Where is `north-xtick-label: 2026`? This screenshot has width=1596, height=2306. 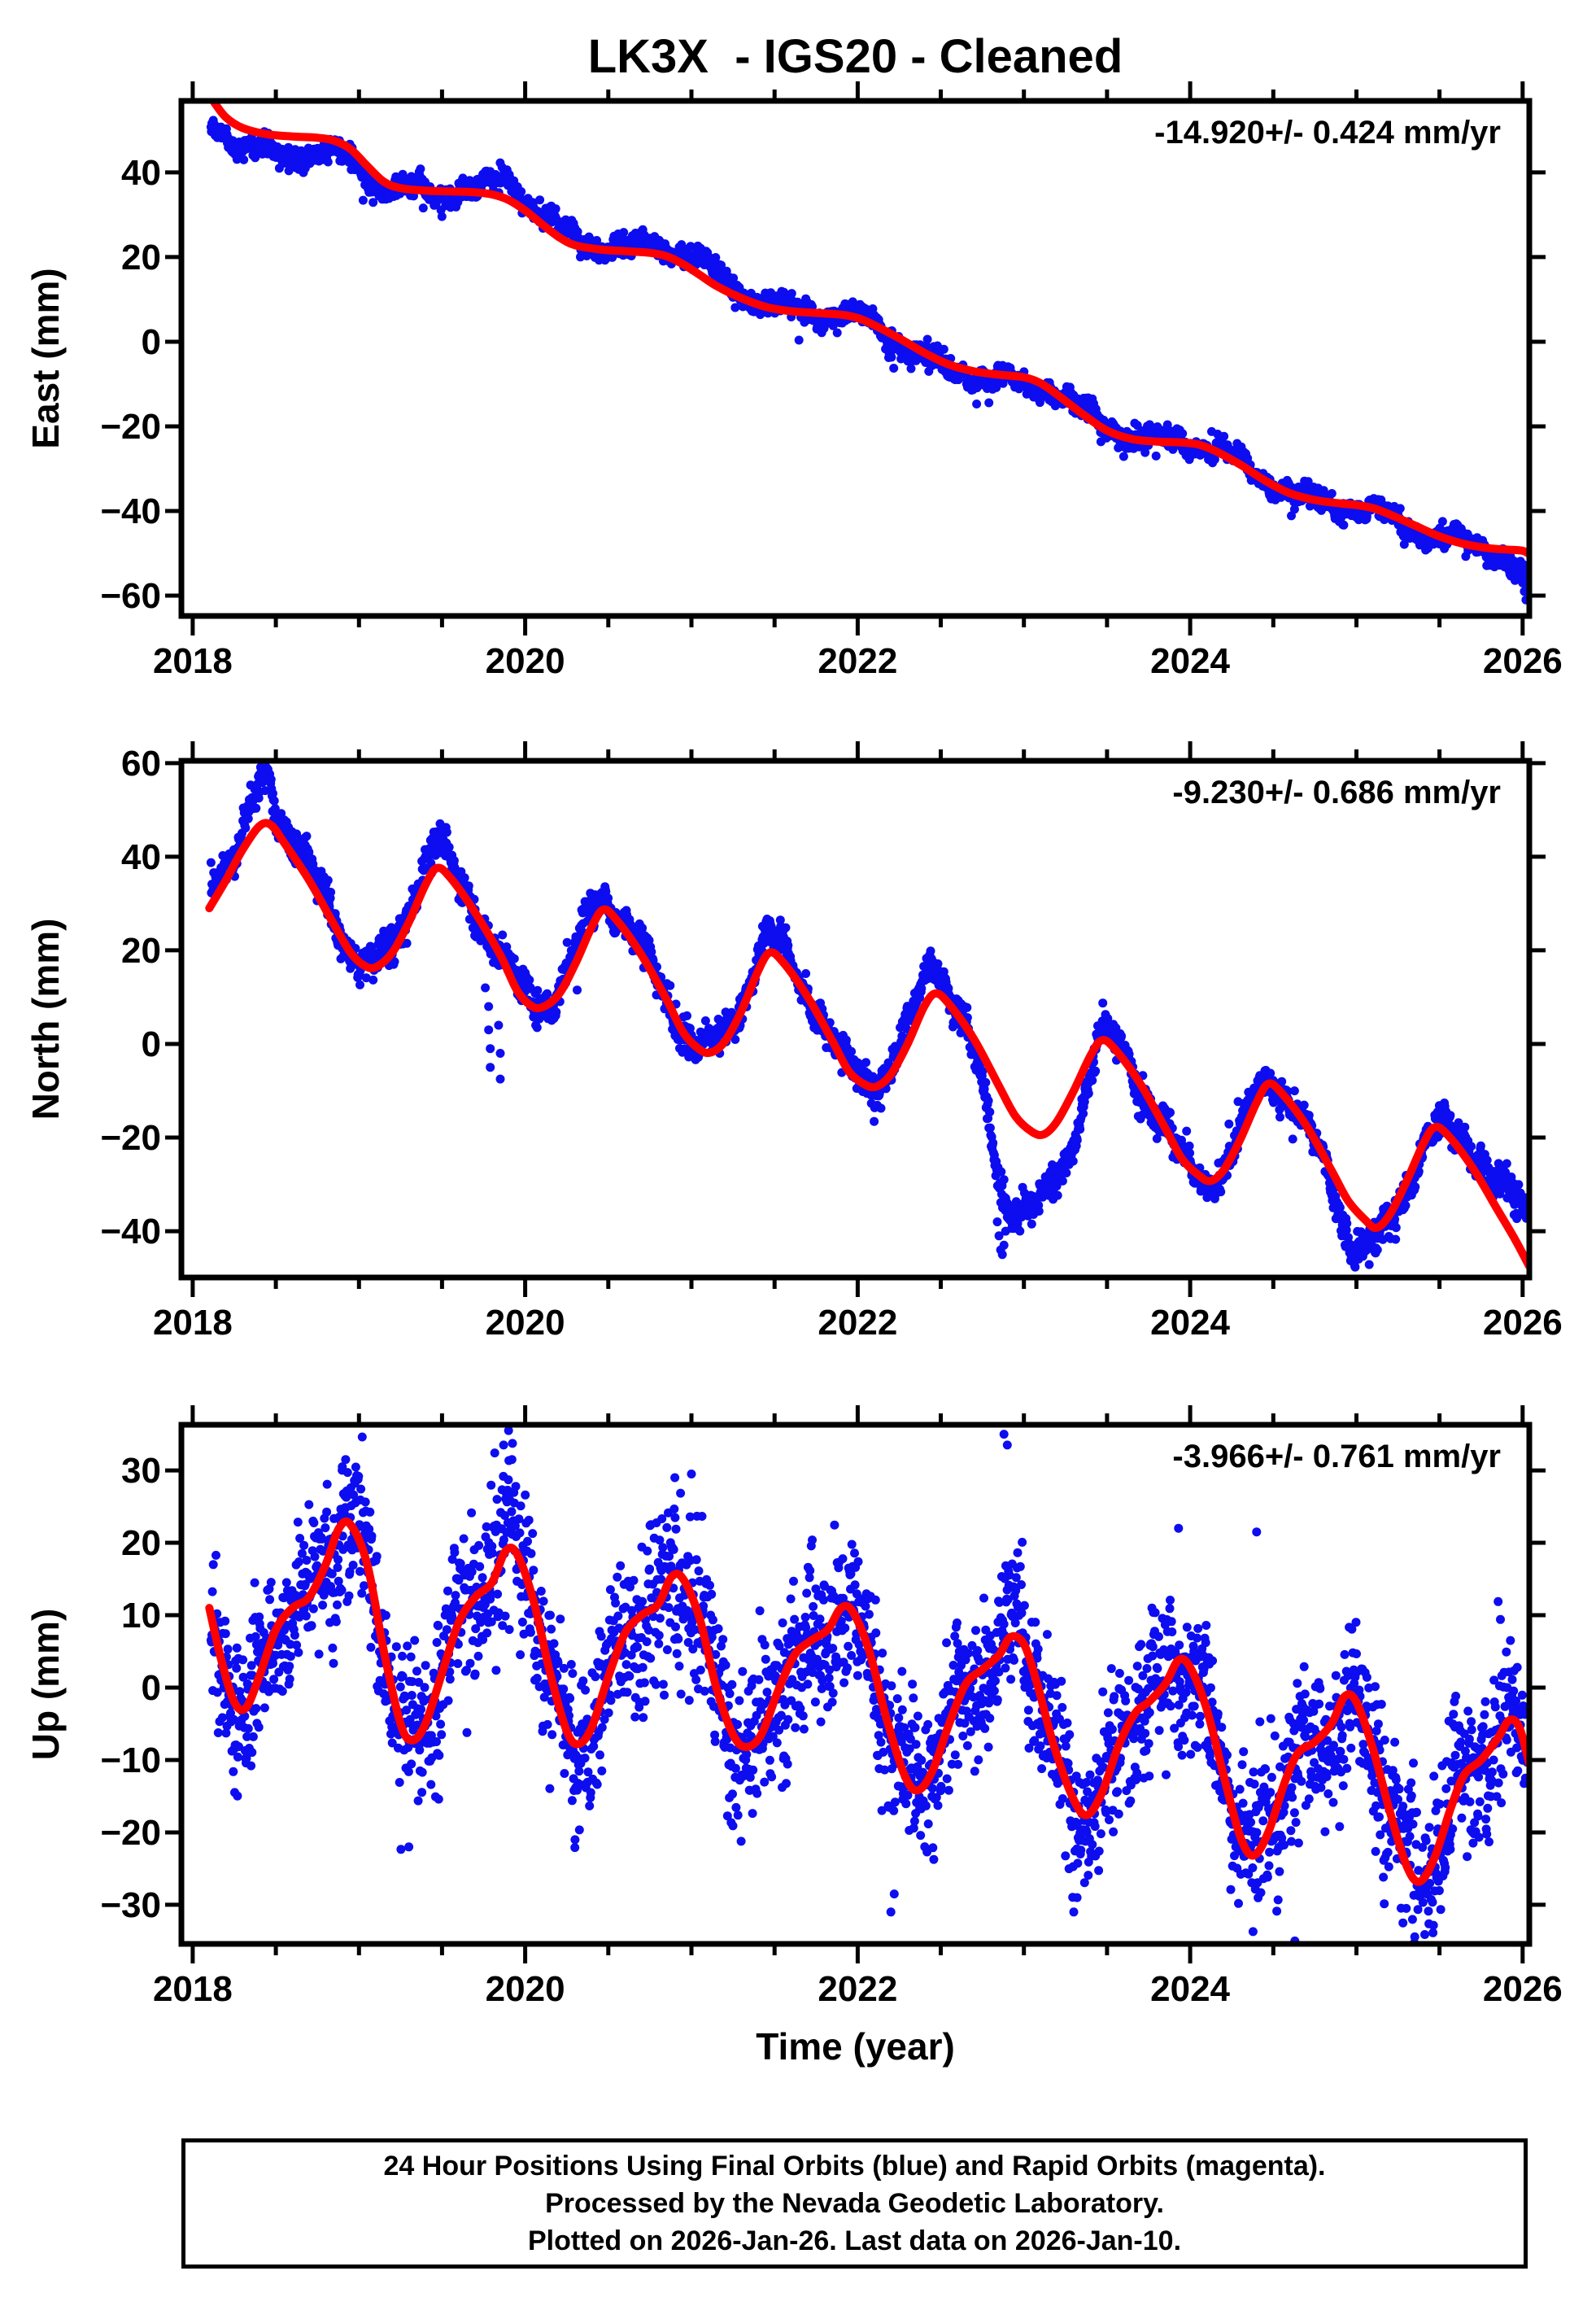 north-xtick-label: 2026 is located at coordinates (1523, 1323).